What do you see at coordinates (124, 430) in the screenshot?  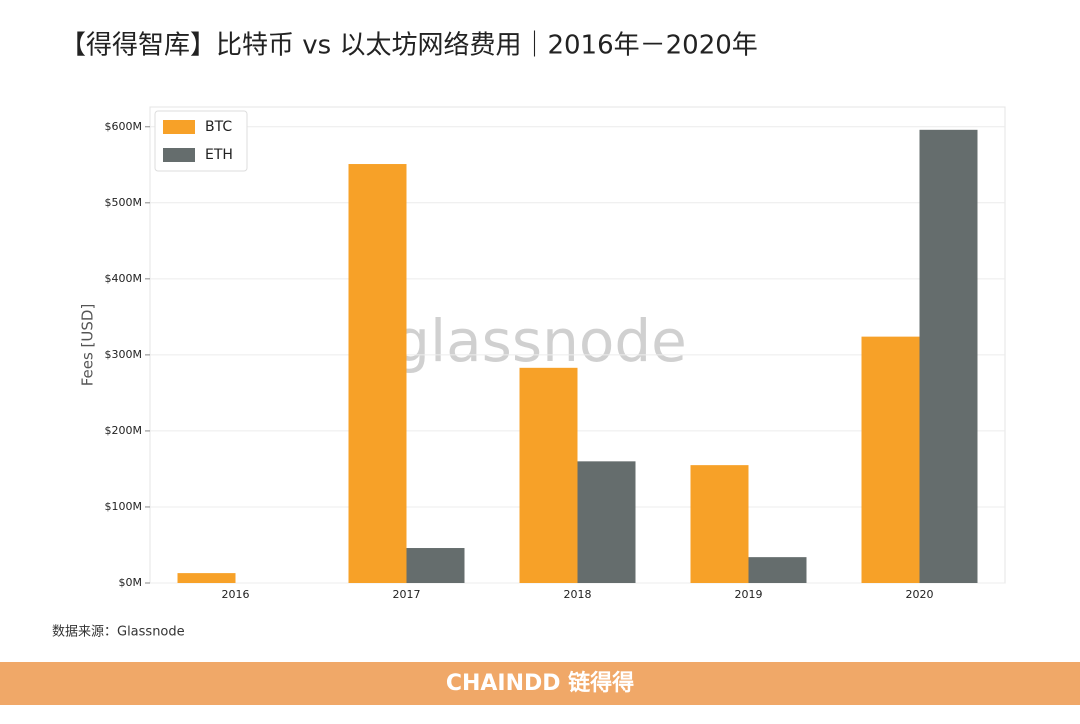 I see `y-tick-label: $200M` at bounding box center [124, 430].